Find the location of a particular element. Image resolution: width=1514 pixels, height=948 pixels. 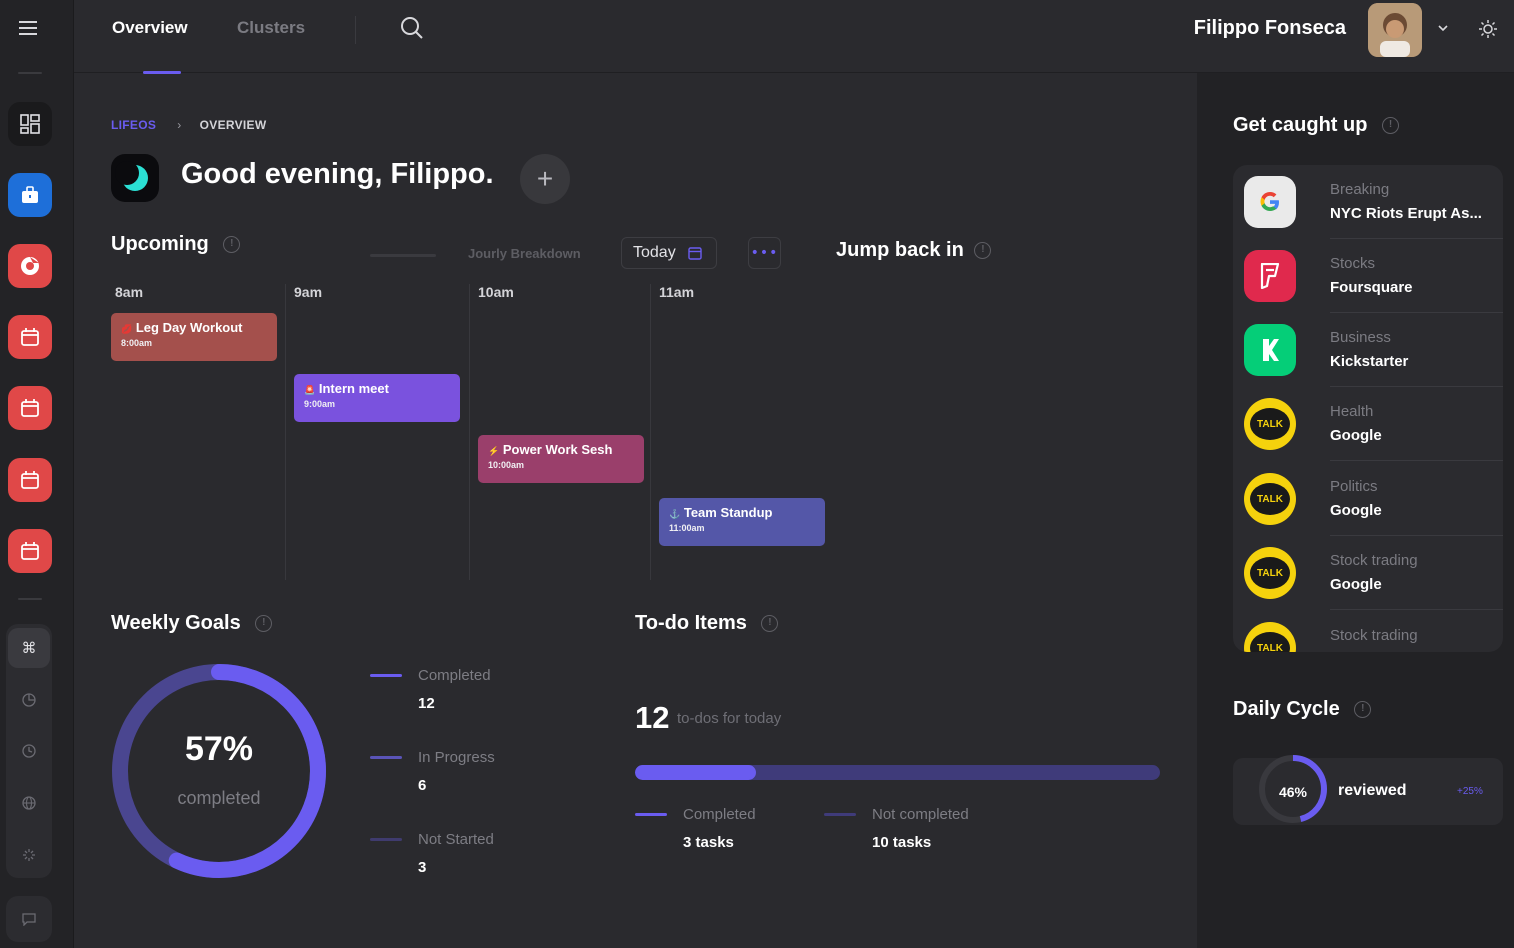

hour-label-11am: 11am is located at coordinates (677, 292).